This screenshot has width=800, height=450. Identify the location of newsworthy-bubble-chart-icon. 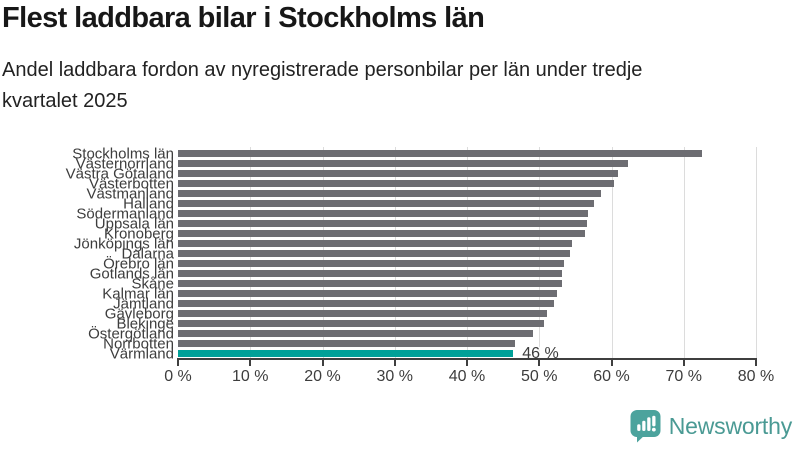
(645, 426).